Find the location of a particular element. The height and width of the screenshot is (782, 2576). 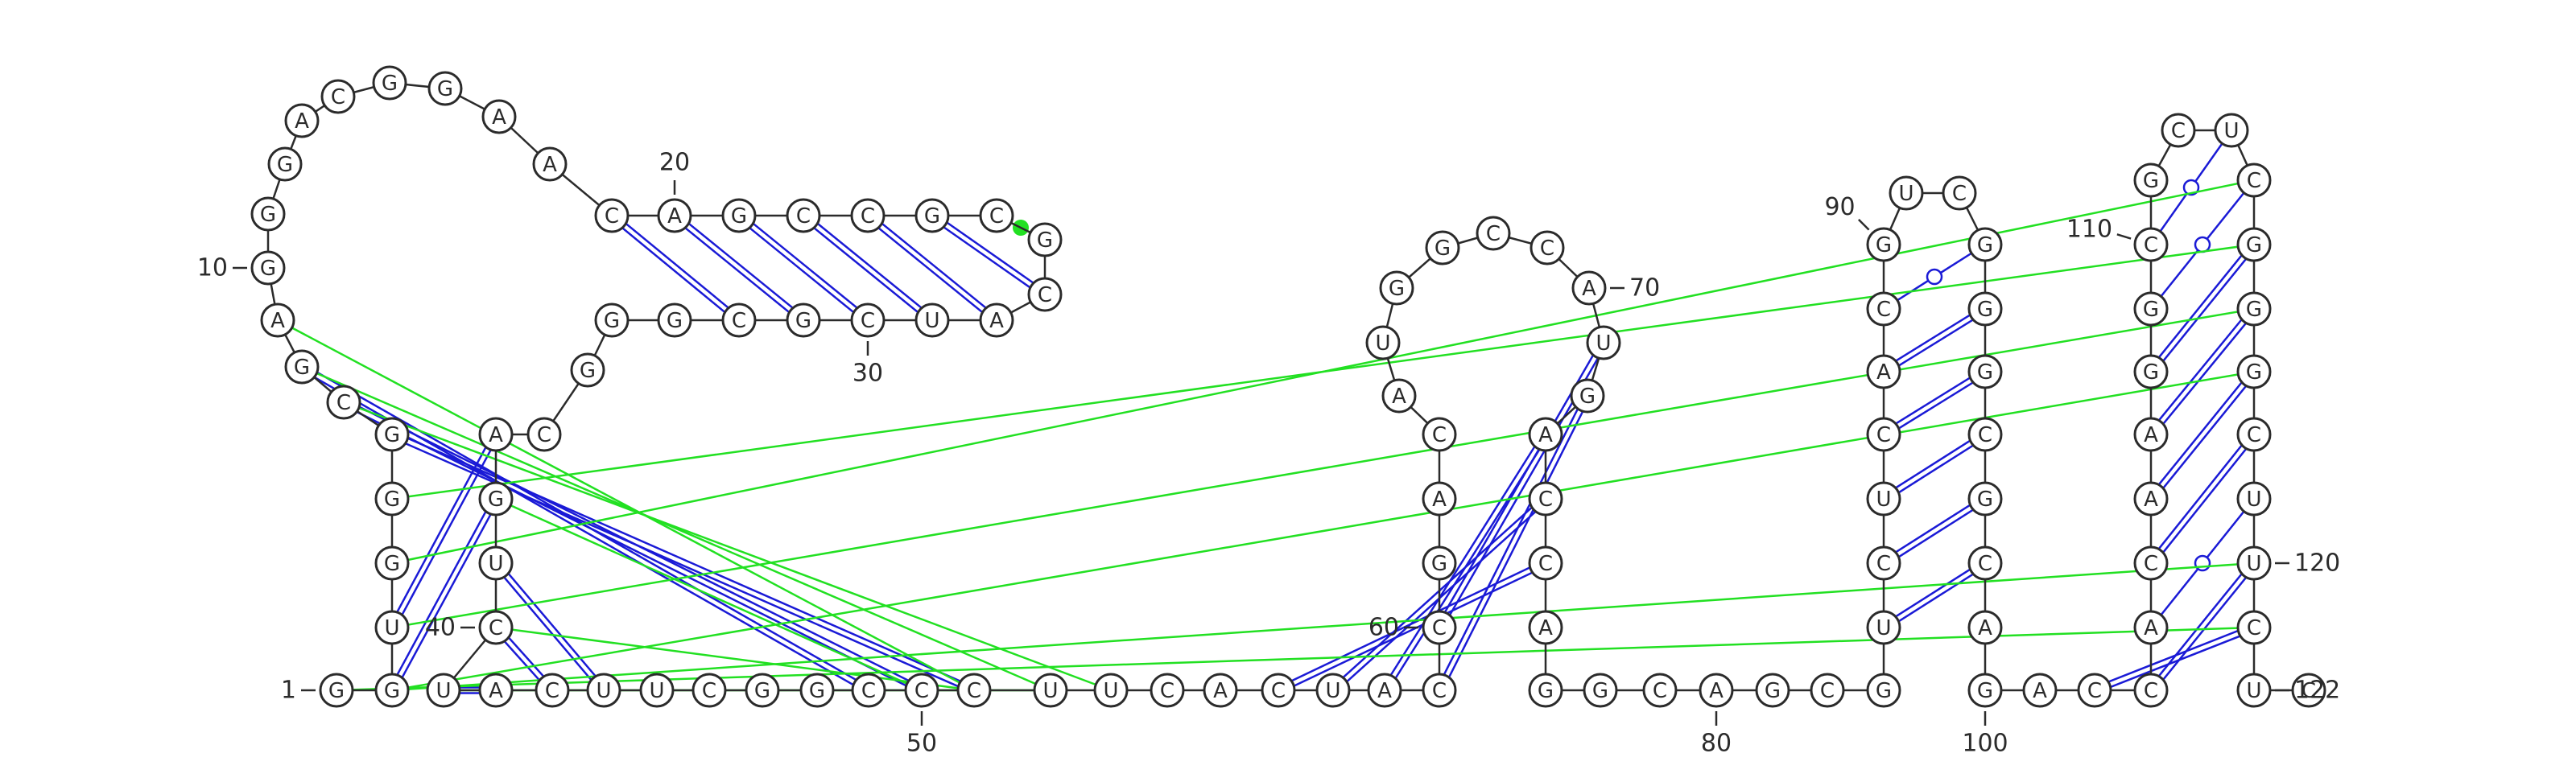

nucleotide-23: C is located at coordinates (868, 216).